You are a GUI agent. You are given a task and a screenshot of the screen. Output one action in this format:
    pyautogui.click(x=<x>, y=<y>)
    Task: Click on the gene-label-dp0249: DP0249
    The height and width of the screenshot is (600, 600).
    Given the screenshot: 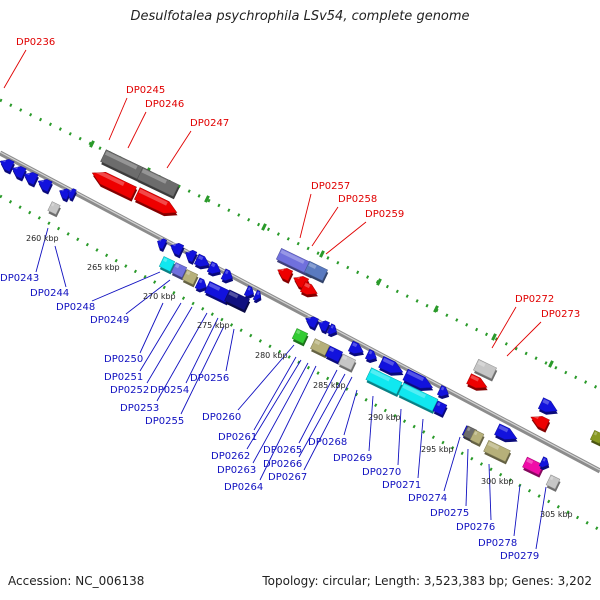 What is the action you would take?
    pyautogui.click(x=109, y=320)
    